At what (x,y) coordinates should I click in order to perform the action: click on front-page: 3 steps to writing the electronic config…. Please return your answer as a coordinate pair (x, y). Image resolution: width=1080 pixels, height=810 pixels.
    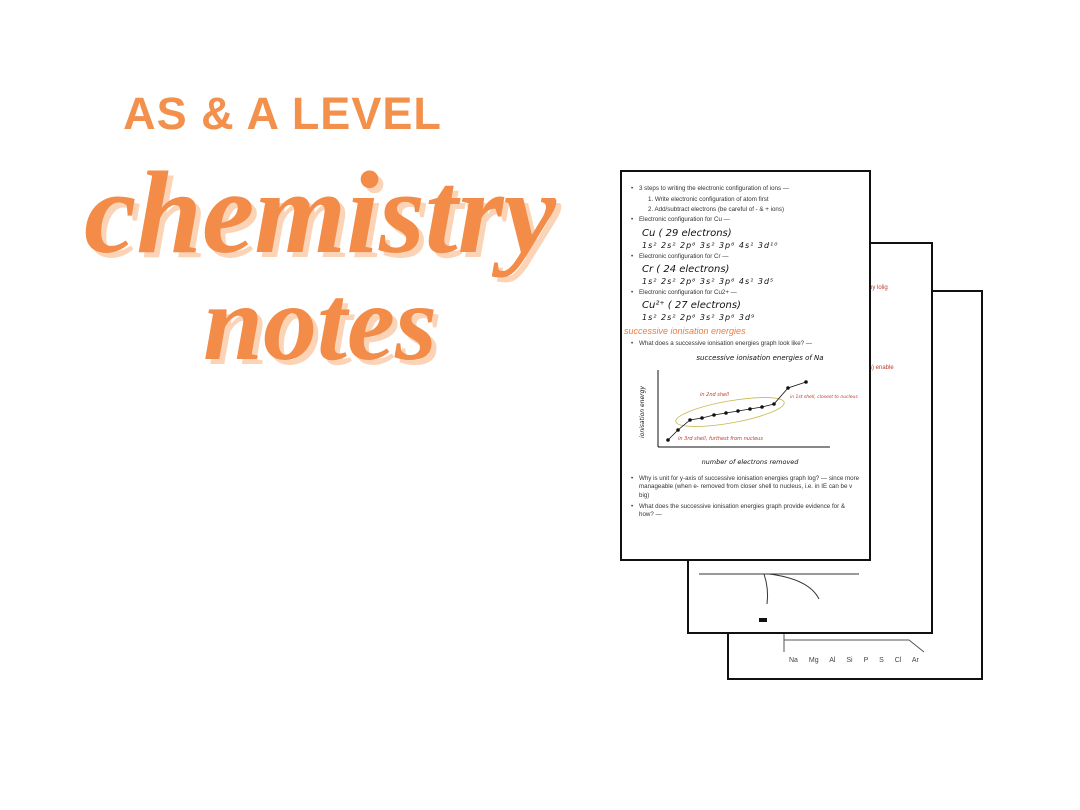
    Looking at the image, I should click on (745, 365).